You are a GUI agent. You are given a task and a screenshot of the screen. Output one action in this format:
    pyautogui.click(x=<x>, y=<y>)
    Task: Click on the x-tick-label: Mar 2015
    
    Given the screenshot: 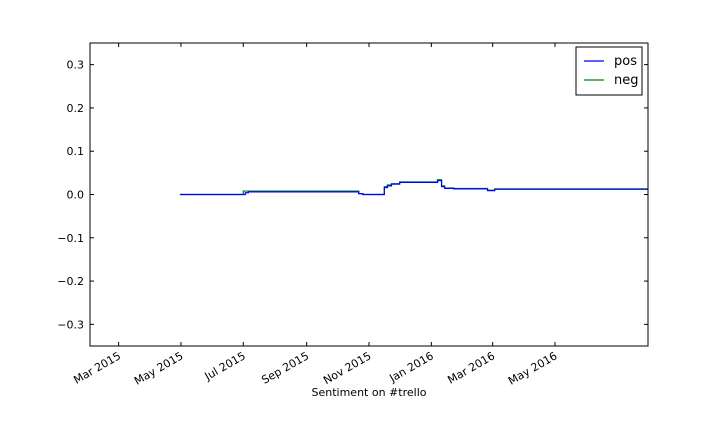 What is the action you would take?
    pyautogui.click(x=97, y=367)
    